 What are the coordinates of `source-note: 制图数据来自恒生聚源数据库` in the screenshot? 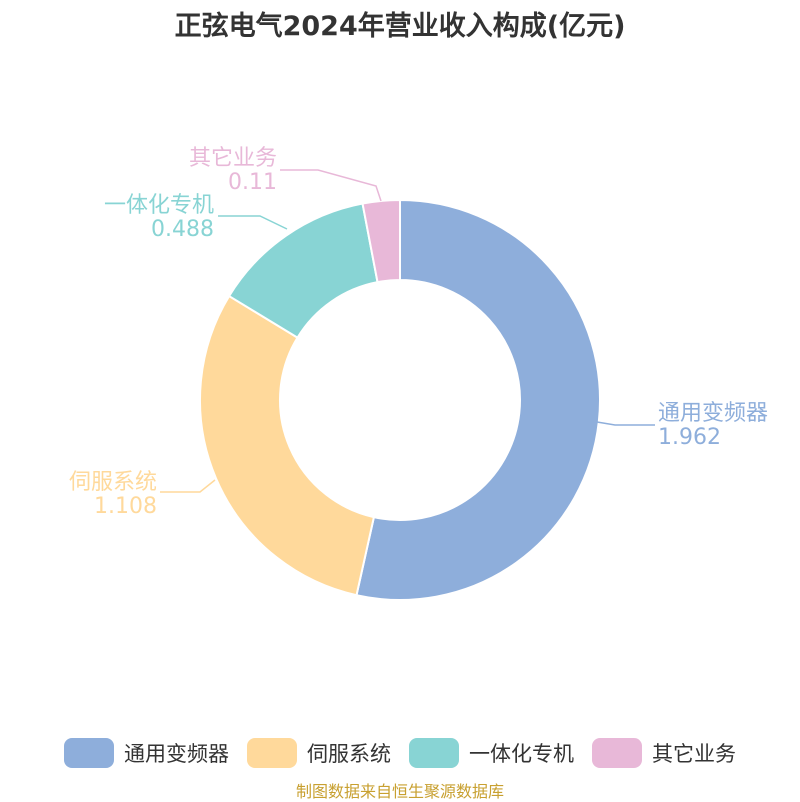 It's located at (399, 791).